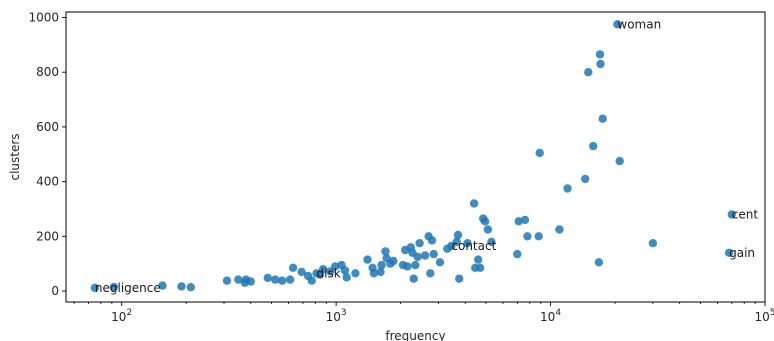  What do you see at coordinates (473, 246) in the screenshot?
I see `point-annotation: contact` at bounding box center [473, 246].